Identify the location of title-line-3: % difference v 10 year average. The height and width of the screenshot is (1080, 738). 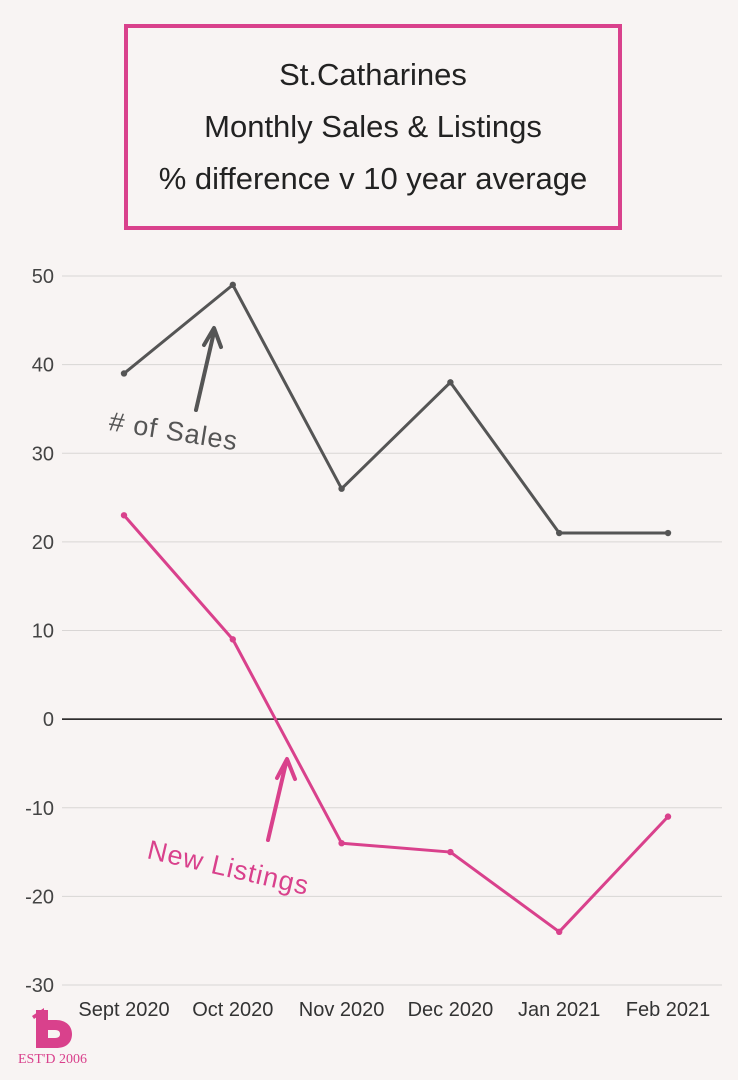
(373, 178).